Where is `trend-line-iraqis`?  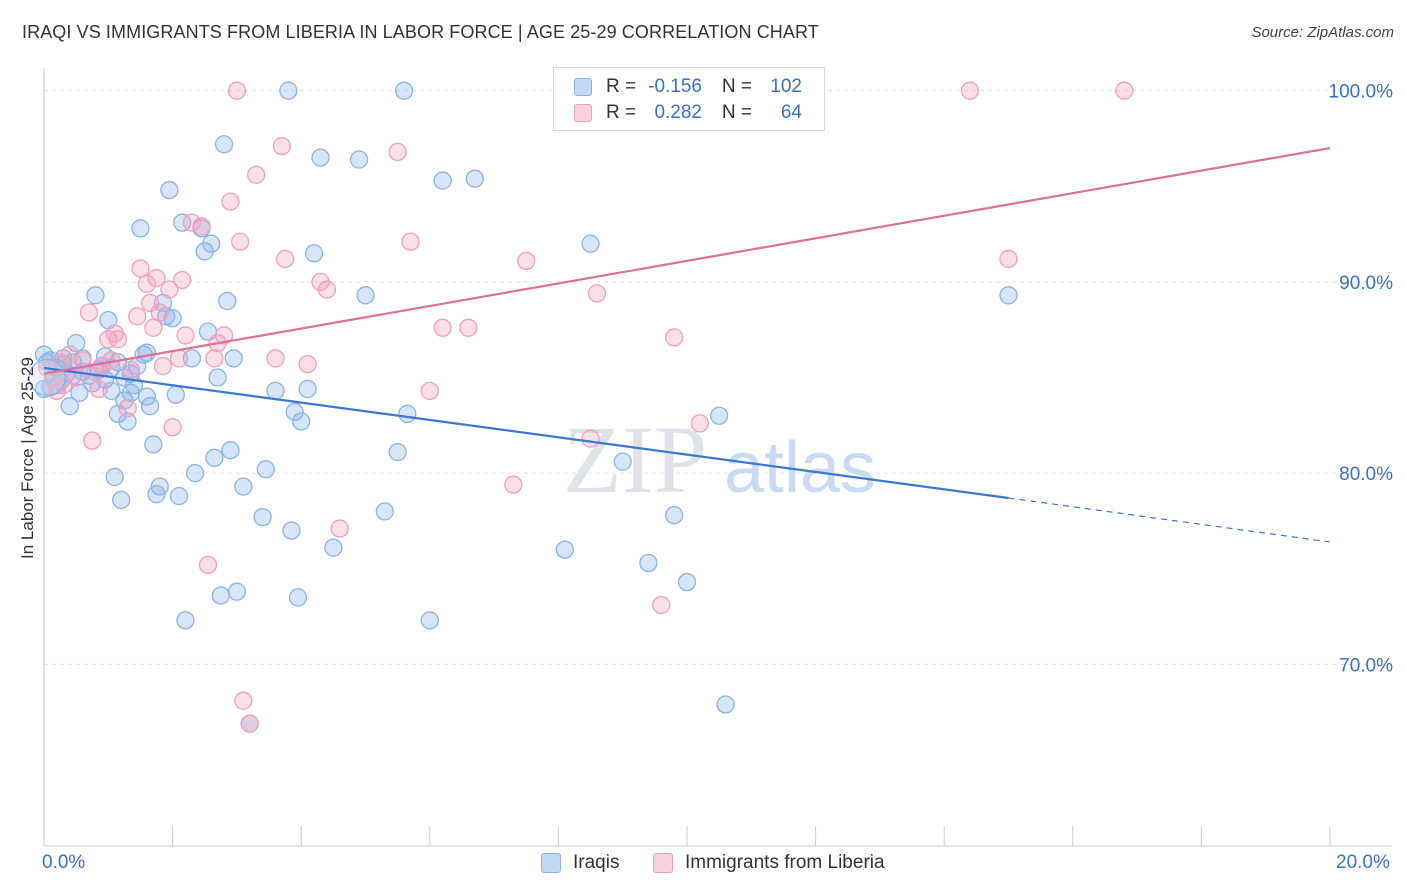 trend-line-iraqis is located at coordinates (526, 433).